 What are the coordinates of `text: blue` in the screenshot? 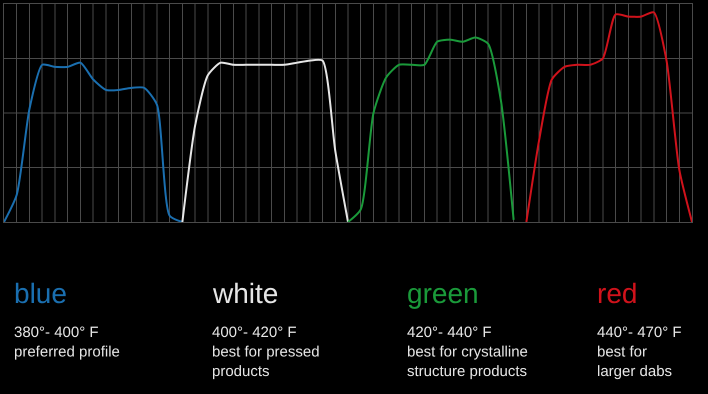 It's located at (40, 293).